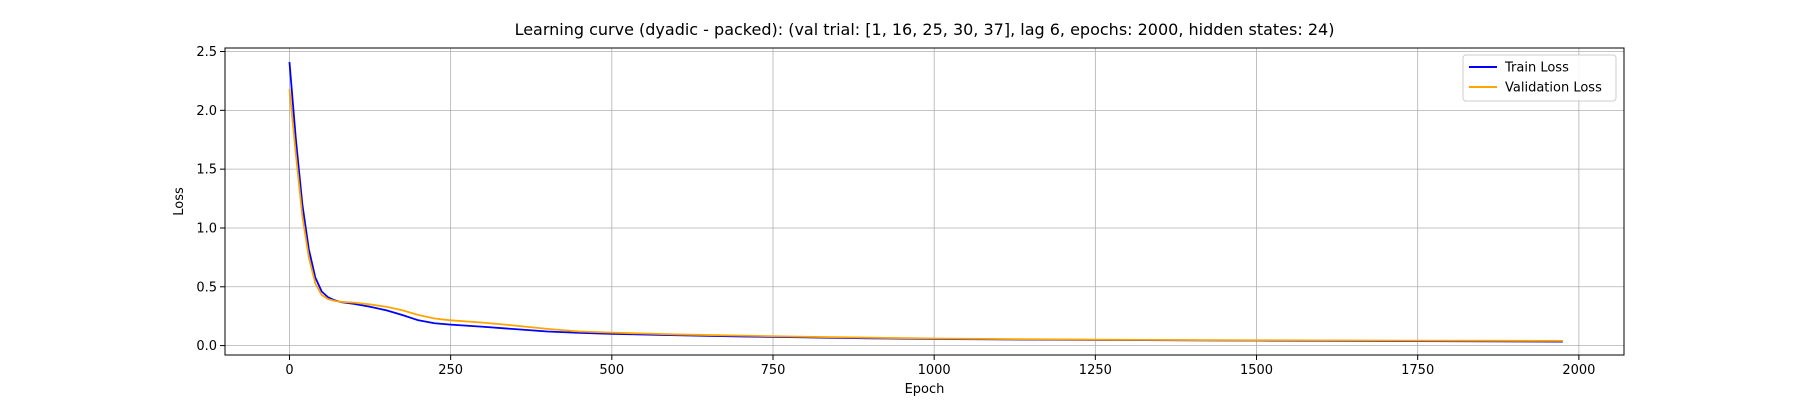  I want to click on y-axis-label: Loss, so click(179, 201).